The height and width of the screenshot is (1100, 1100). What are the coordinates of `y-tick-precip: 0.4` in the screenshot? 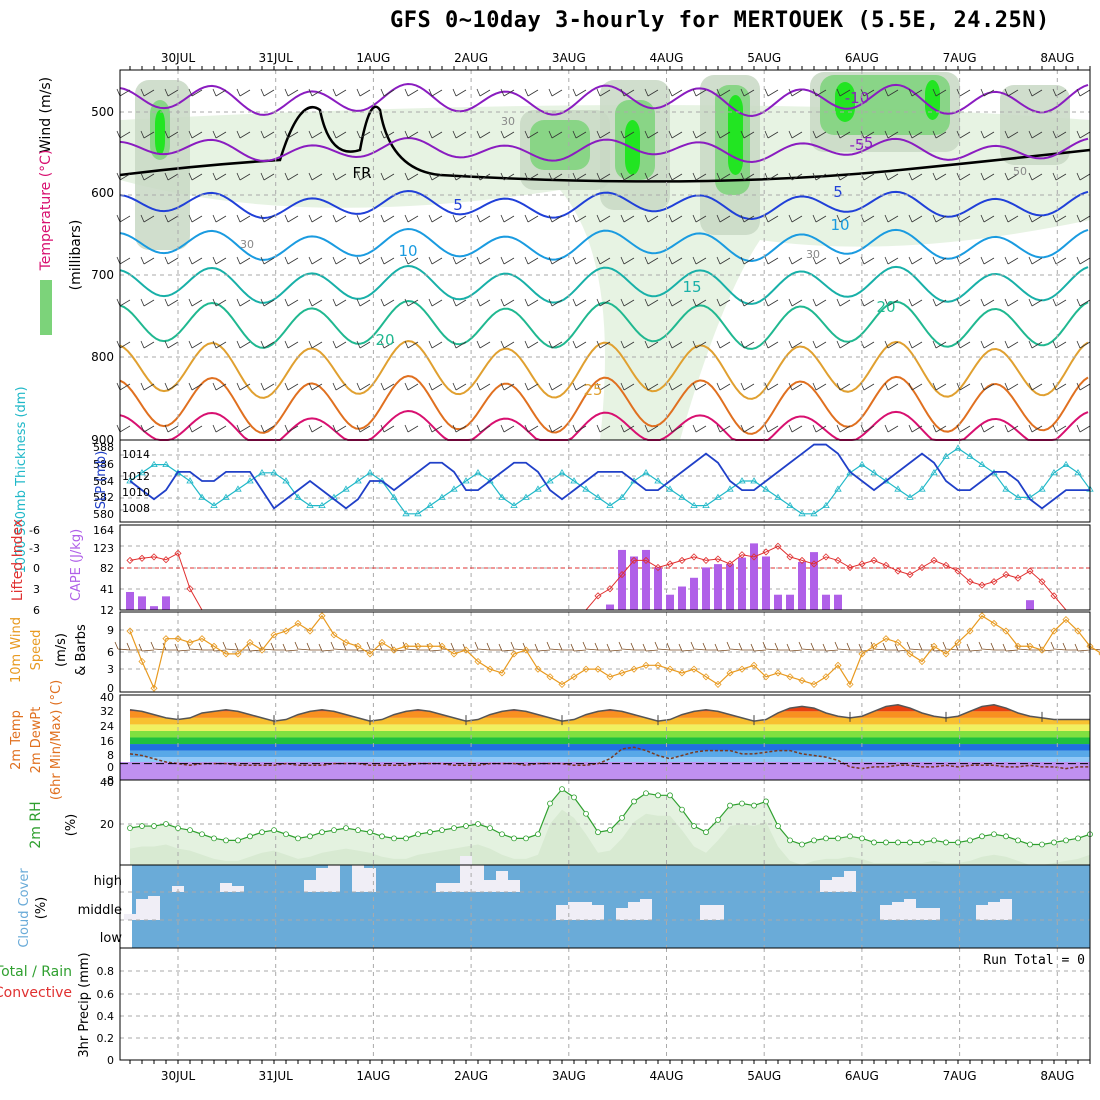 It's located at (106, 1016).